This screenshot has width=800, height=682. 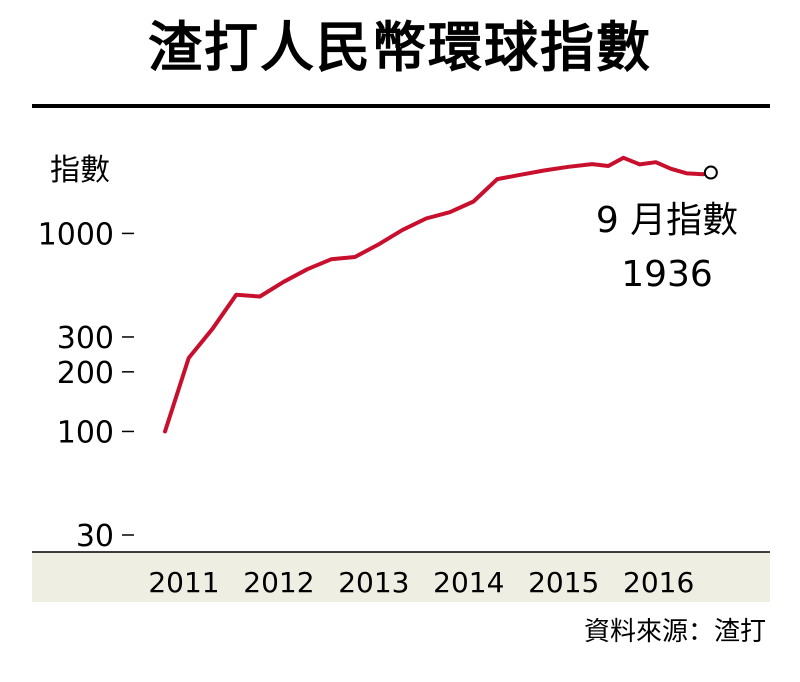 I want to click on x-tick-label: 2015, so click(x=563, y=582).